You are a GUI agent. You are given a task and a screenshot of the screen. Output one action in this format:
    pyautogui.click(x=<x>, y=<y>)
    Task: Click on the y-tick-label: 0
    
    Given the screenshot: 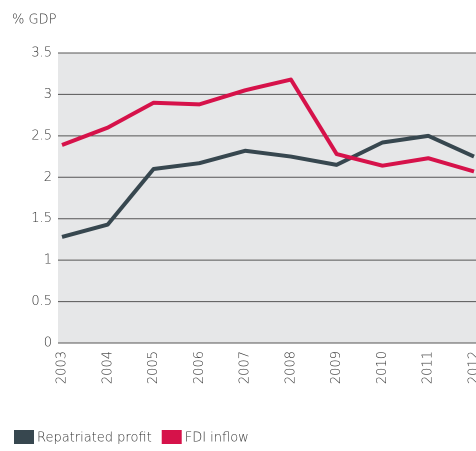 What is the action you would take?
    pyautogui.click(x=48, y=343)
    